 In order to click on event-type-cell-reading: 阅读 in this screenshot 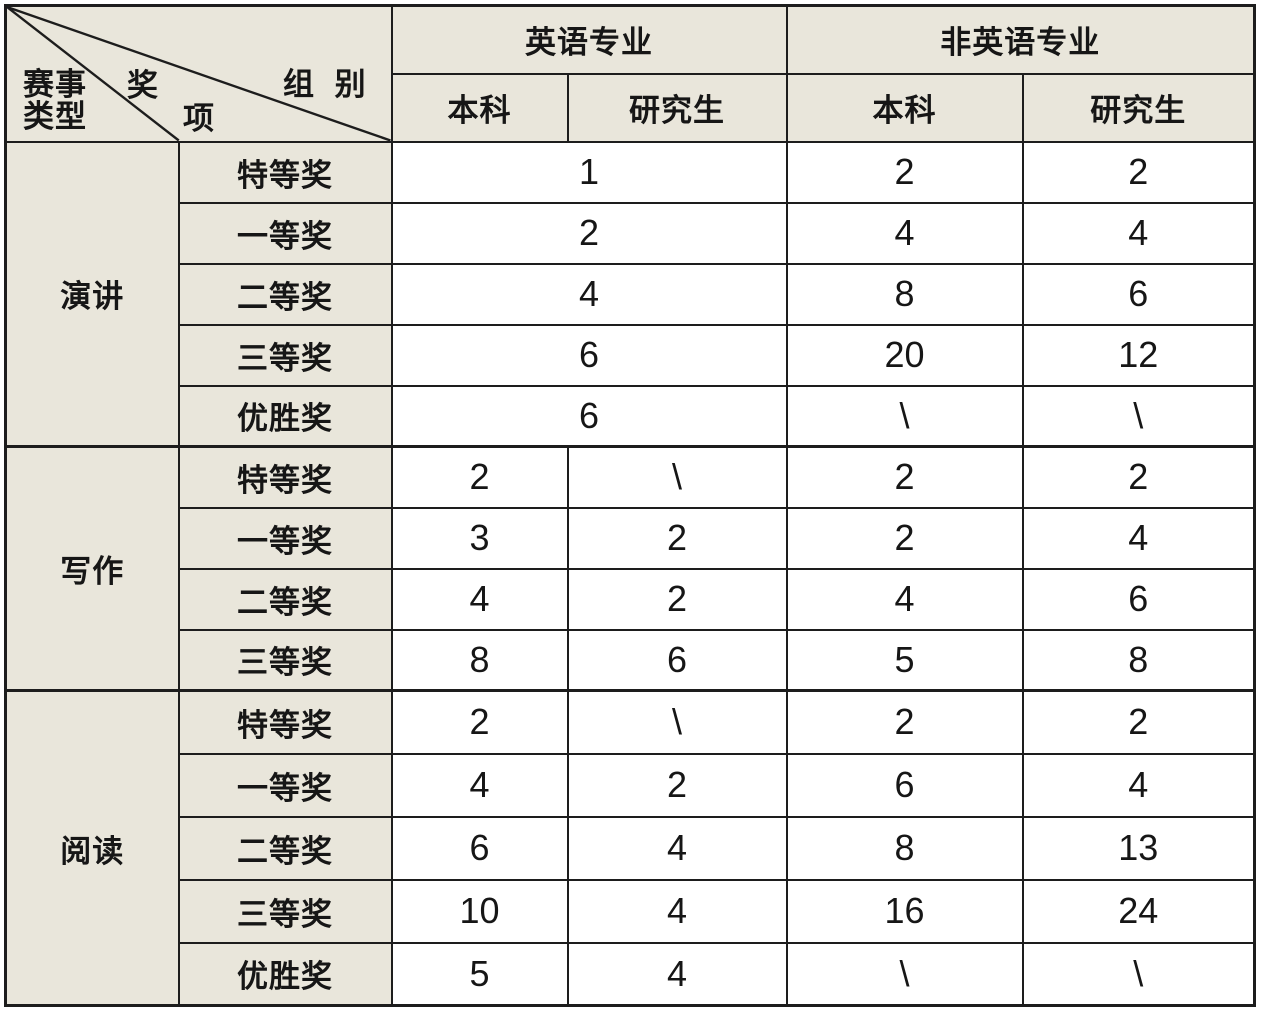, I will do `click(92, 848)`.